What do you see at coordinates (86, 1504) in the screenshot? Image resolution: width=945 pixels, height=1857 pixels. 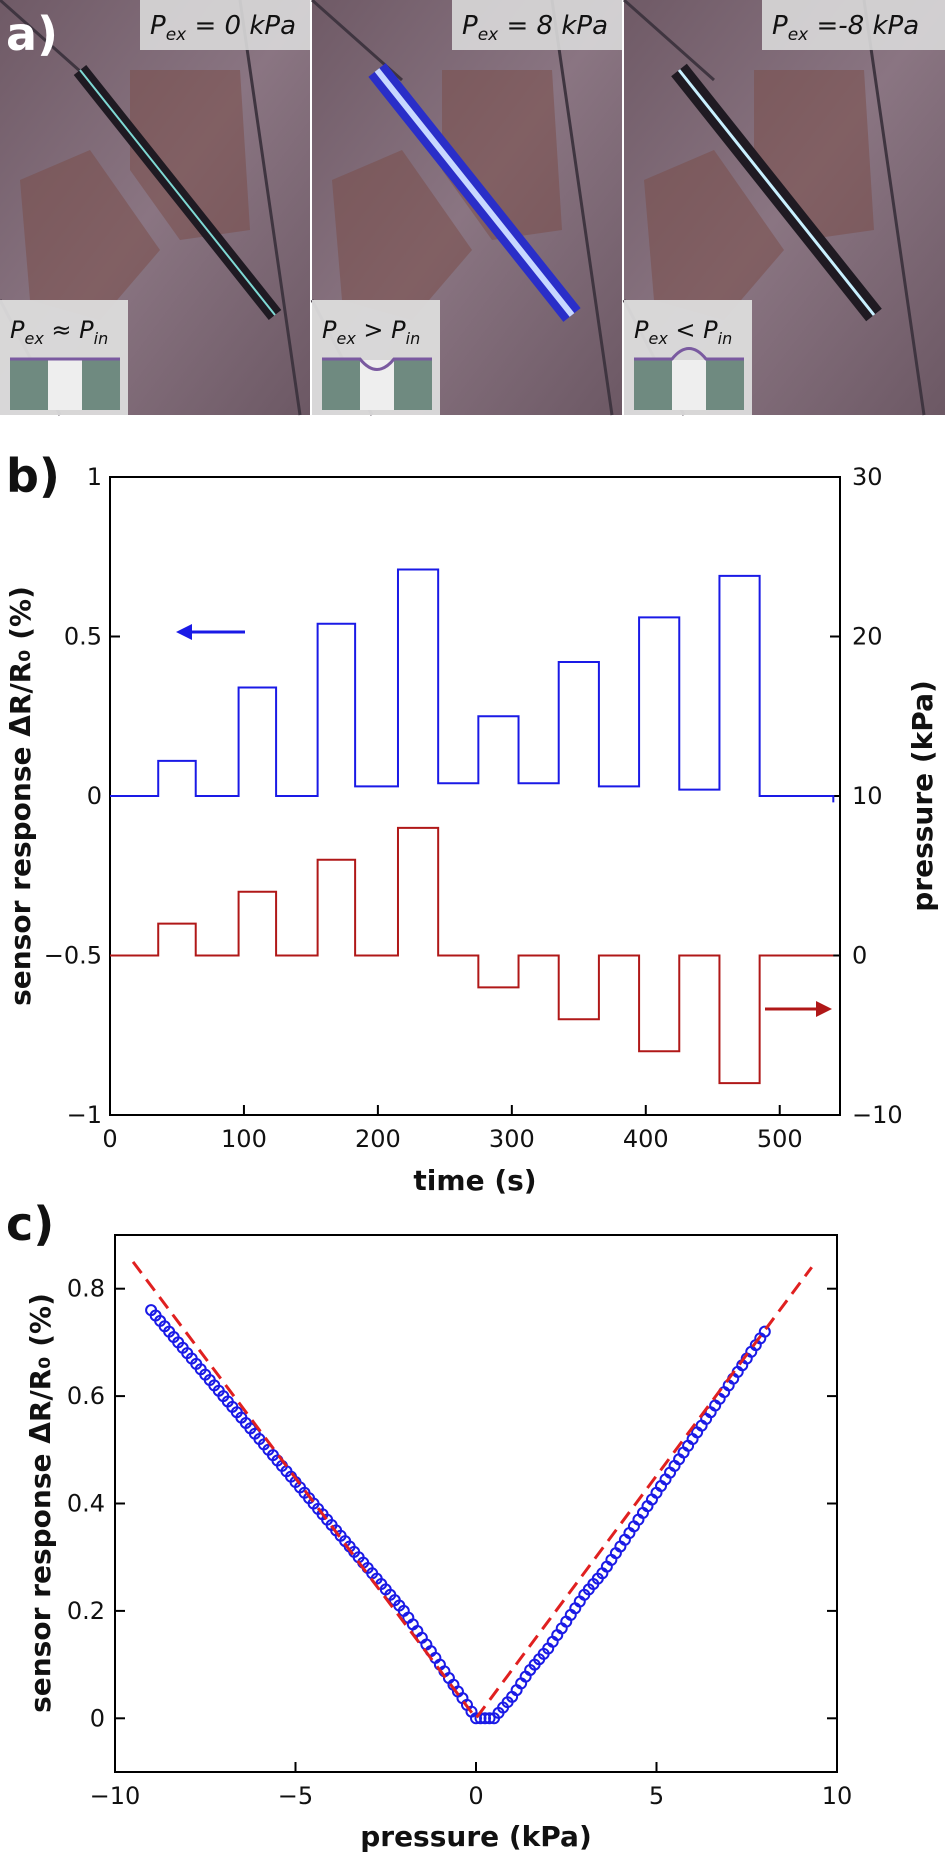 I see `ytick-label: 0.4` at bounding box center [86, 1504].